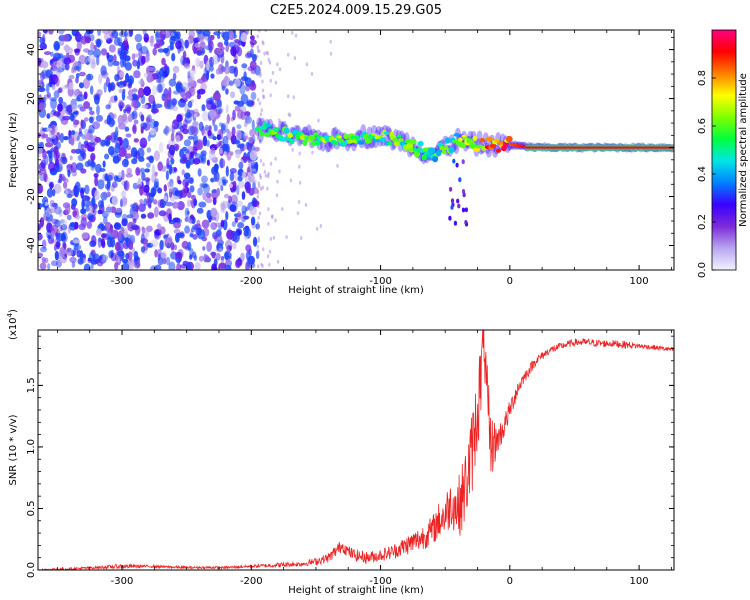 Image resolution: width=750 pixels, height=600 pixels. Describe the element at coordinates (31, 147) in the screenshot. I see `y-tick-label: 0` at that location.